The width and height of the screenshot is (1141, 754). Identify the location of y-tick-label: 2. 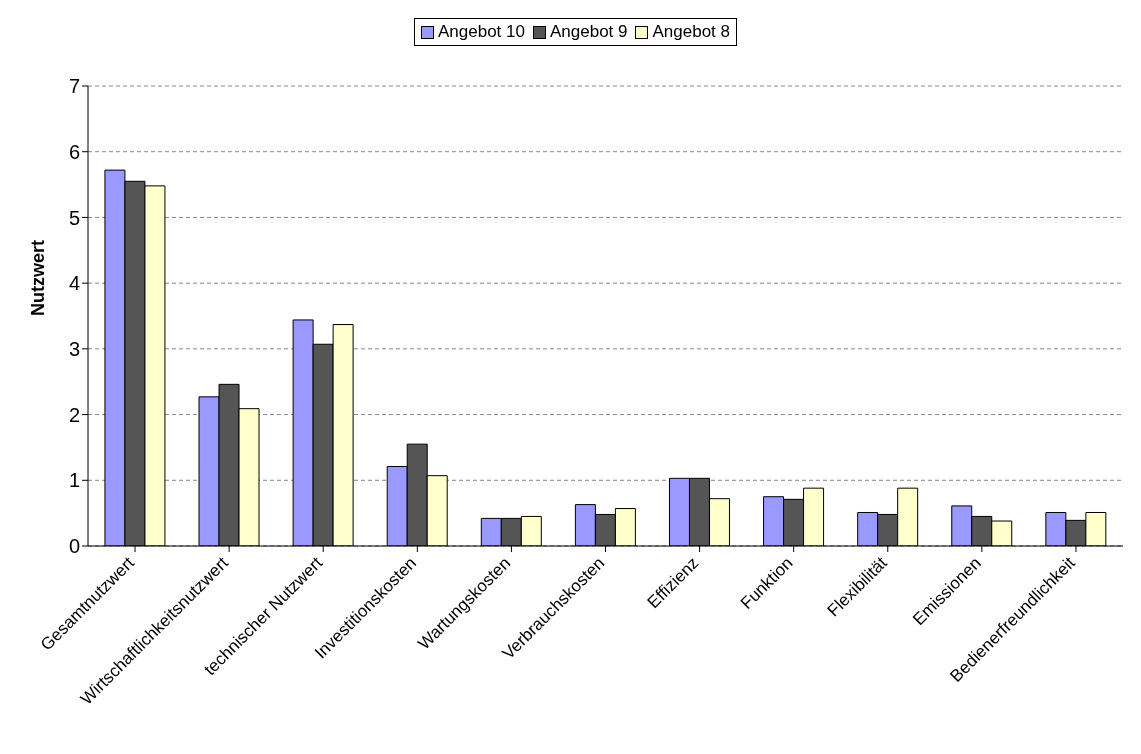
(74, 414).